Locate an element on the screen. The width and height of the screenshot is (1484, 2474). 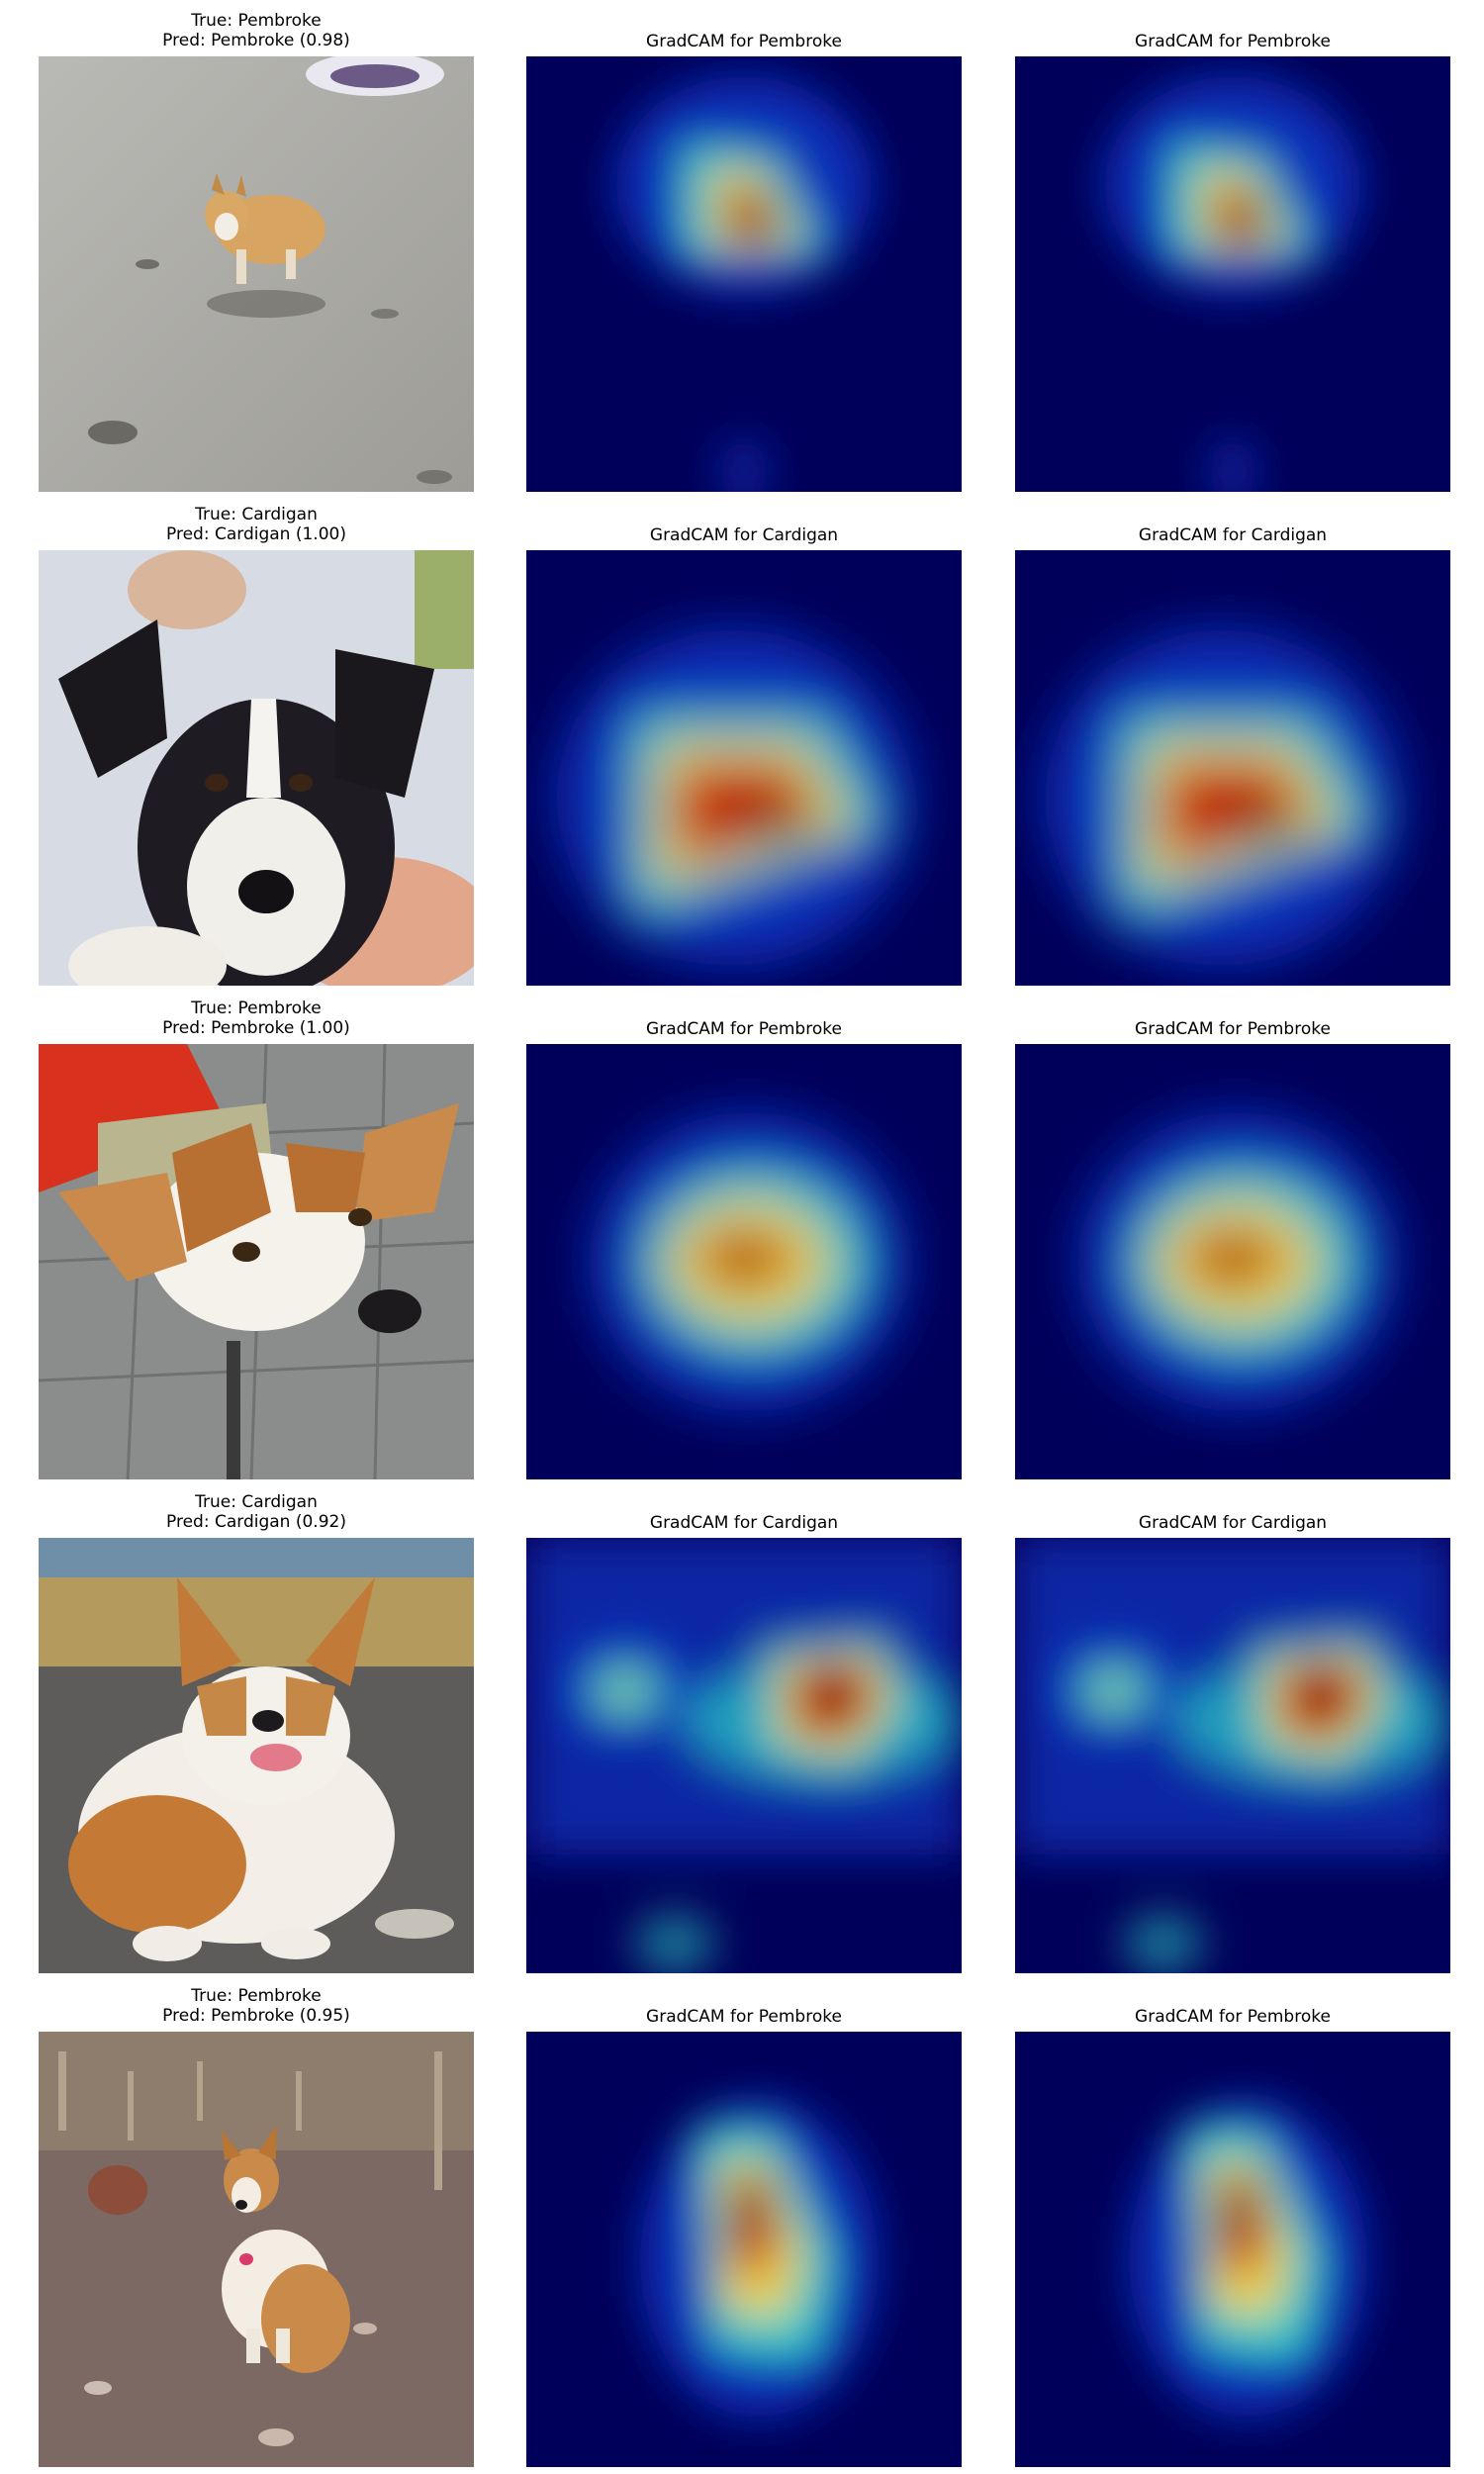
row-1-gradcam-title-1: GradCAM for Pembroke is located at coordinates (744, 42).